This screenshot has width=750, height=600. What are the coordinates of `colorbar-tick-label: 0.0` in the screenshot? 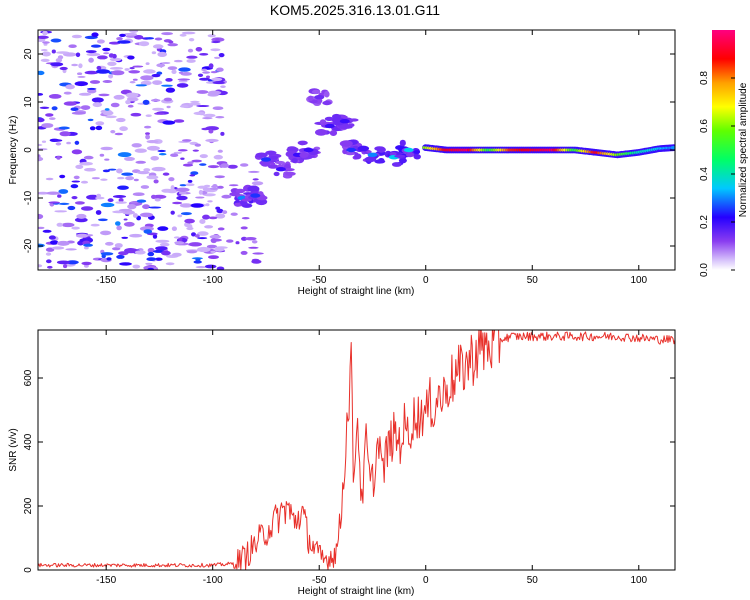 It's located at (704, 270).